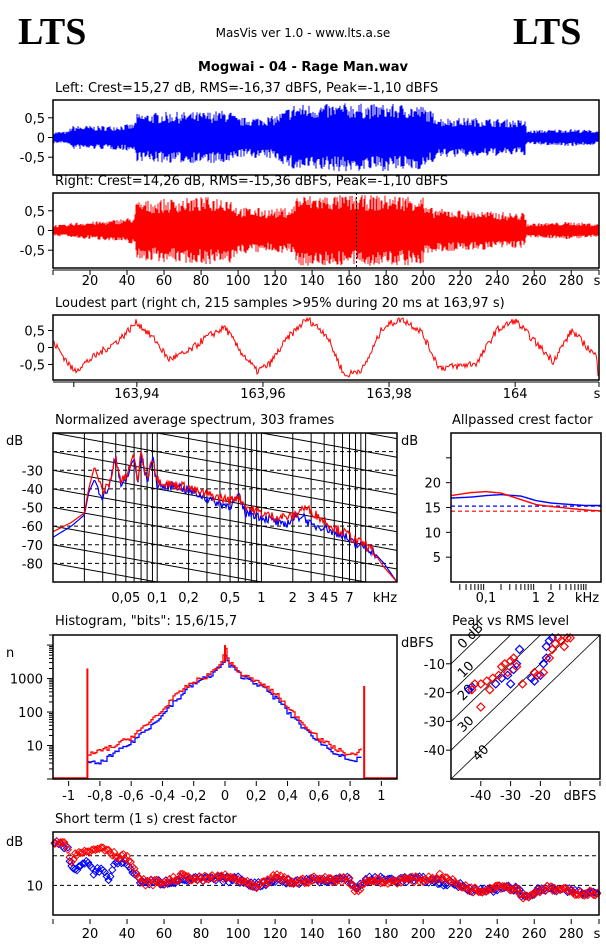 This screenshot has height=945, width=606. Describe the element at coordinates (597, 934) in the screenshot. I see `short-crest-xtick-label: s` at that location.